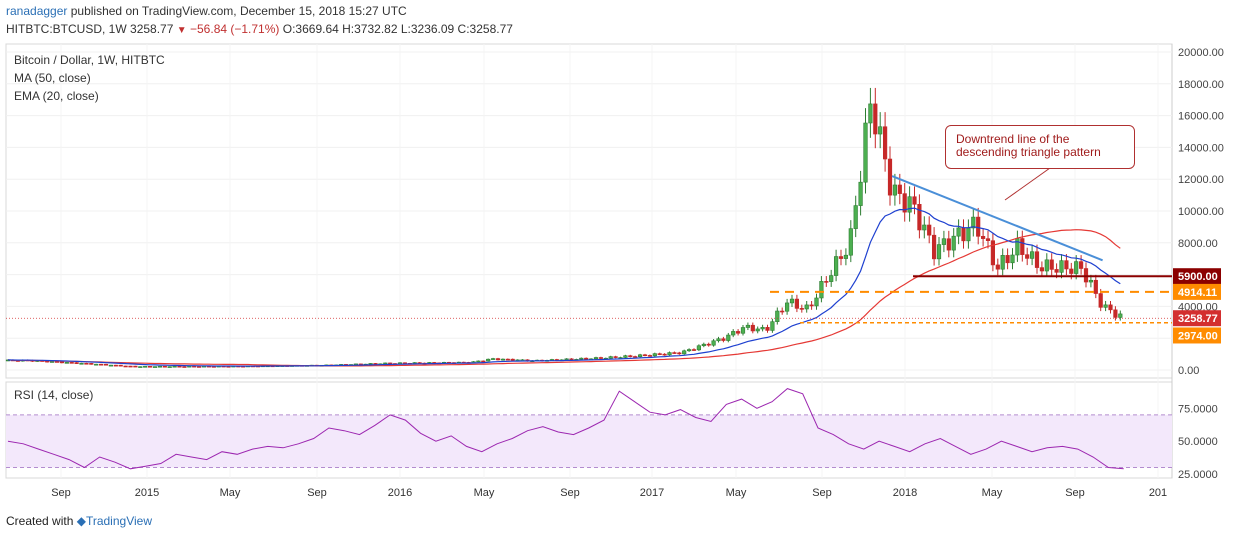  What do you see at coordinates (1201, 212) in the screenshot?
I see `price-tick-label: 10000.00` at bounding box center [1201, 212].